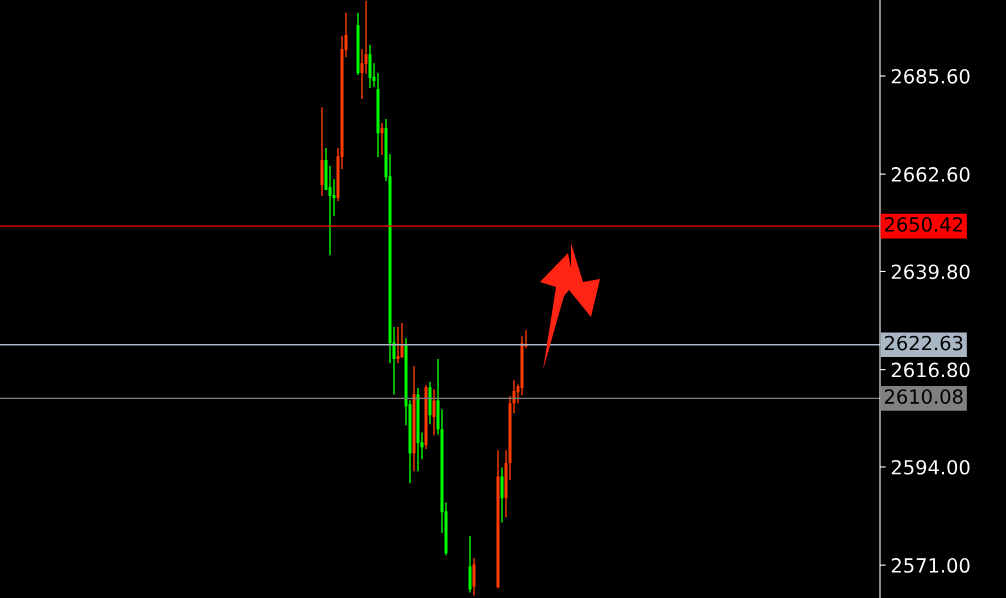 This screenshot has width=1006, height=598. What do you see at coordinates (930, 370) in the screenshot?
I see `y-tick-label: 2616.80` at bounding box center [930, 370].